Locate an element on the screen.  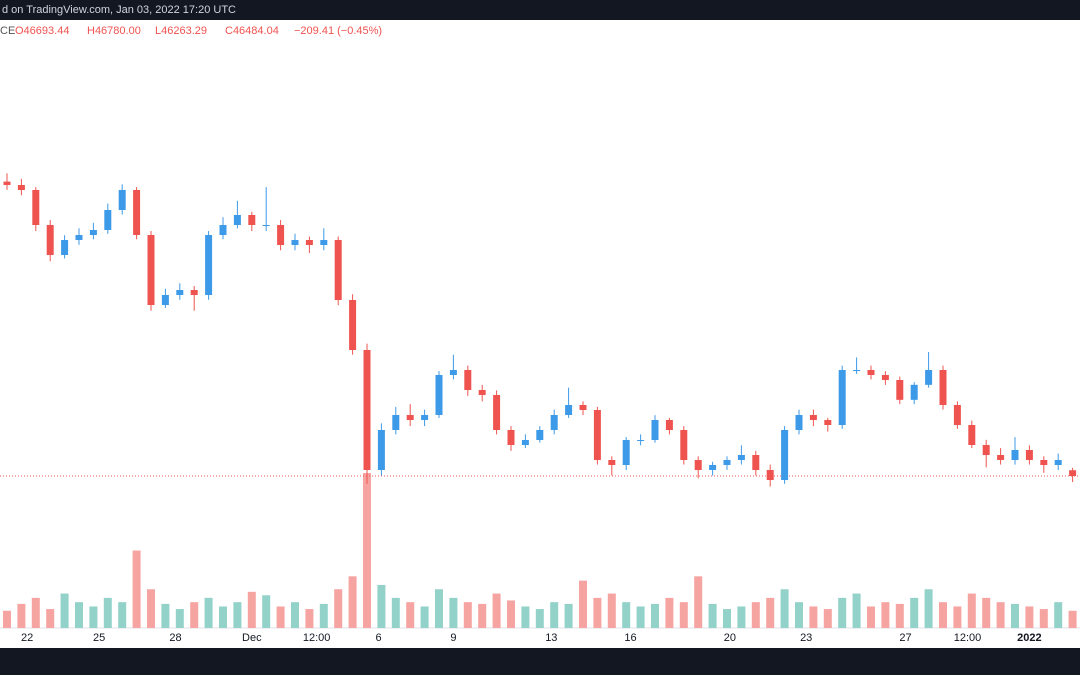
x-tick-label: 25 is located at coordinates (99, 638).